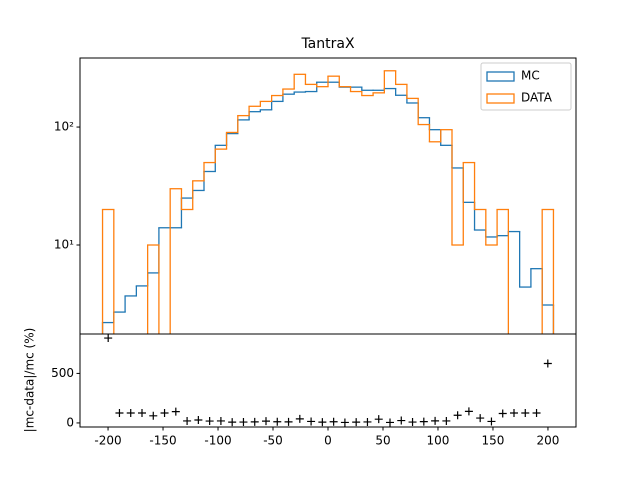 The width and height of the screenshot is (640, 480). Describe the element at coordinates (537, 98) in the screenshot. I see `legend-label: DATA` at that location.